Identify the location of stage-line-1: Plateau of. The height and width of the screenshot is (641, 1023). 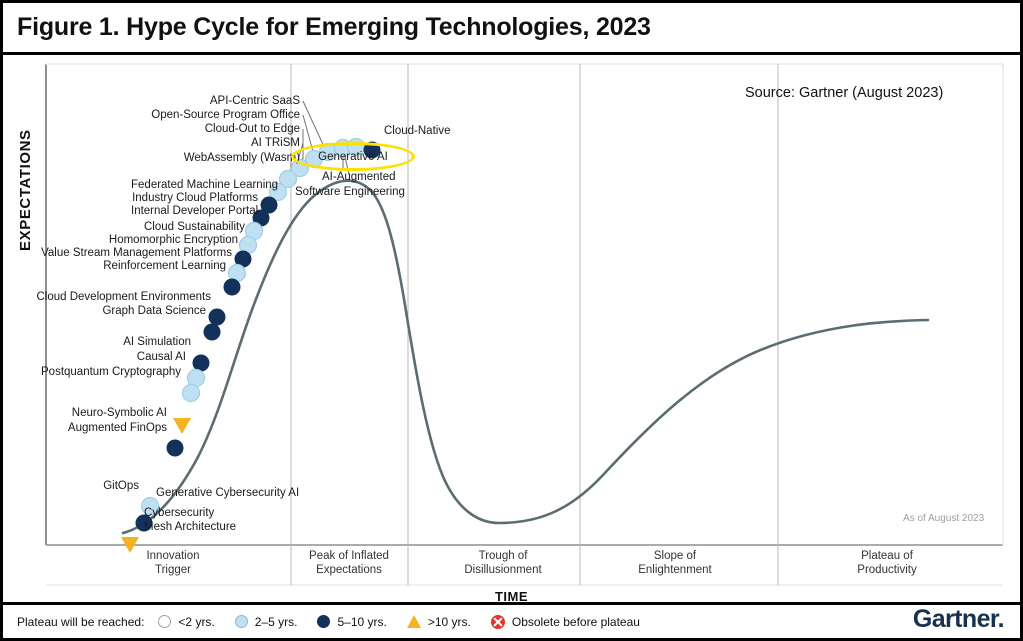
(887, 556).